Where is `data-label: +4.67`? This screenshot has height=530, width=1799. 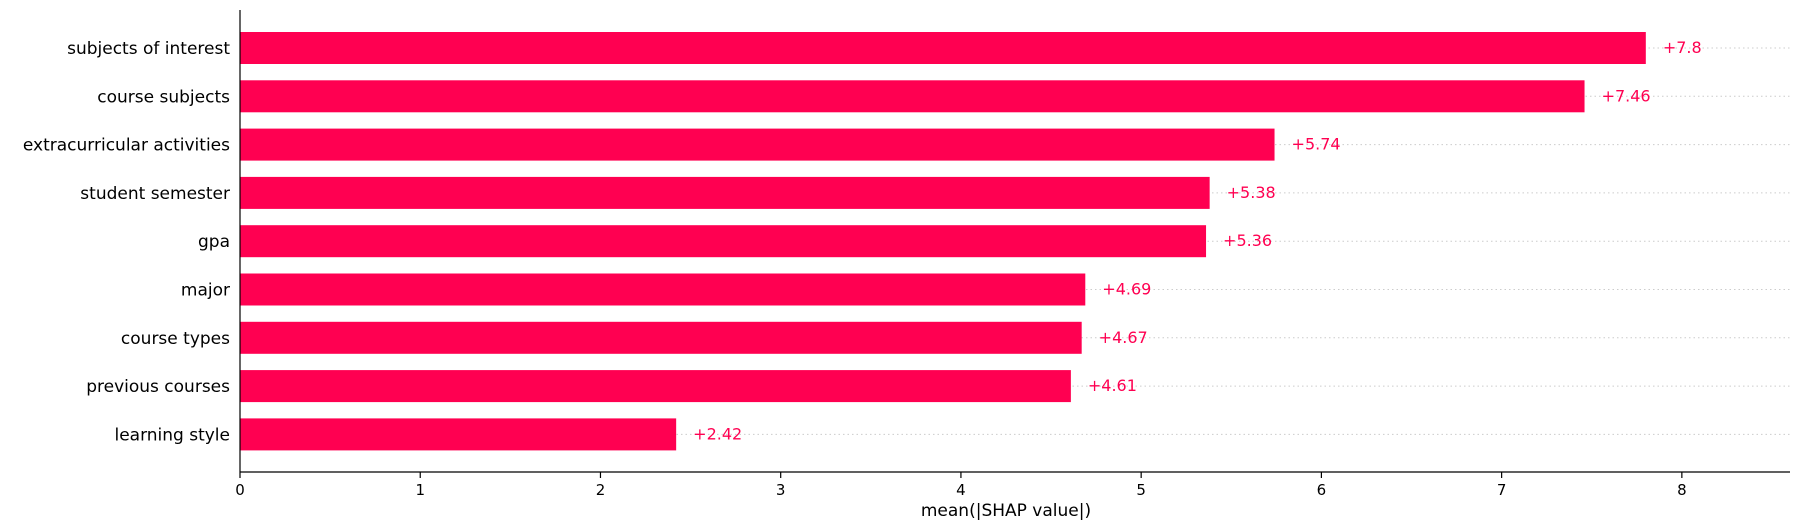 data-label: +4.67 is located at coordinates (1123, 337).